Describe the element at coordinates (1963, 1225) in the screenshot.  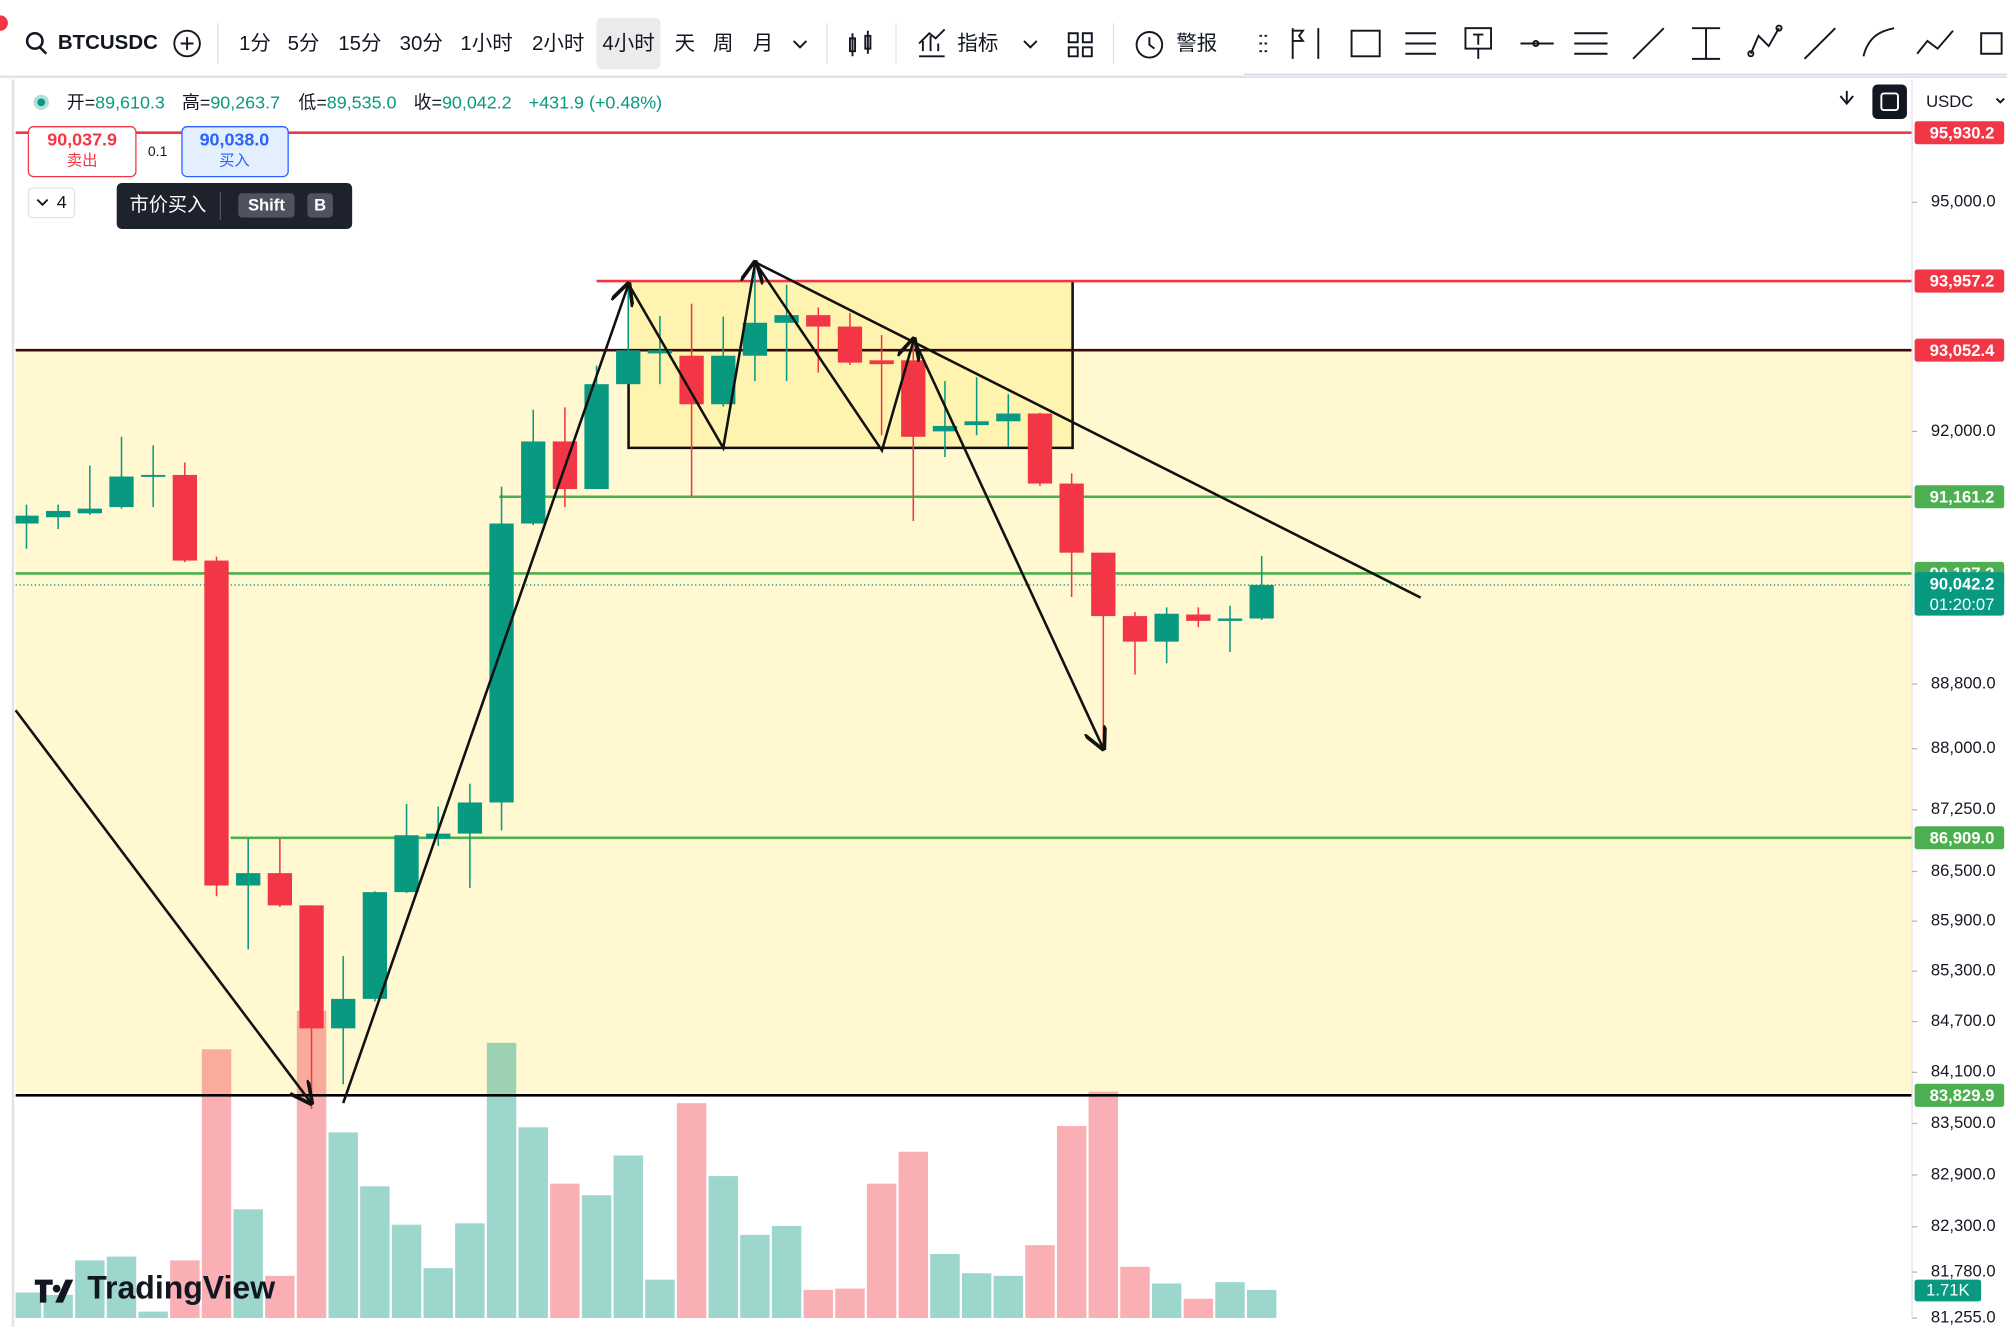
I see `y-tick-label: 82,300.0` at that location.